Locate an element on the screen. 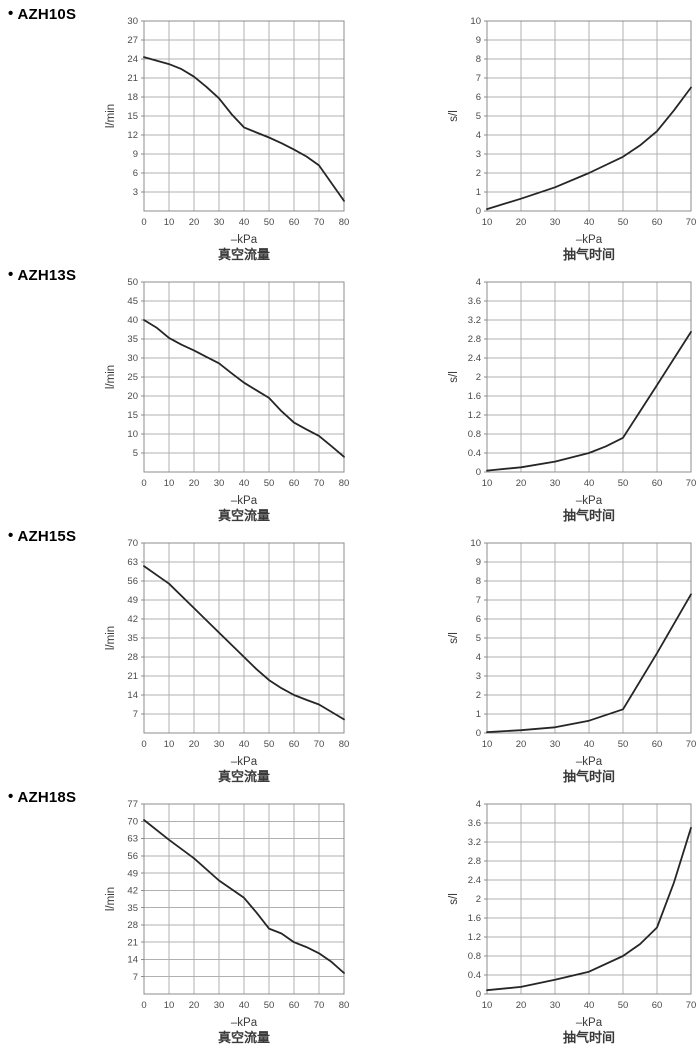  svg-text: 28 is located at coordinates (132, 925).